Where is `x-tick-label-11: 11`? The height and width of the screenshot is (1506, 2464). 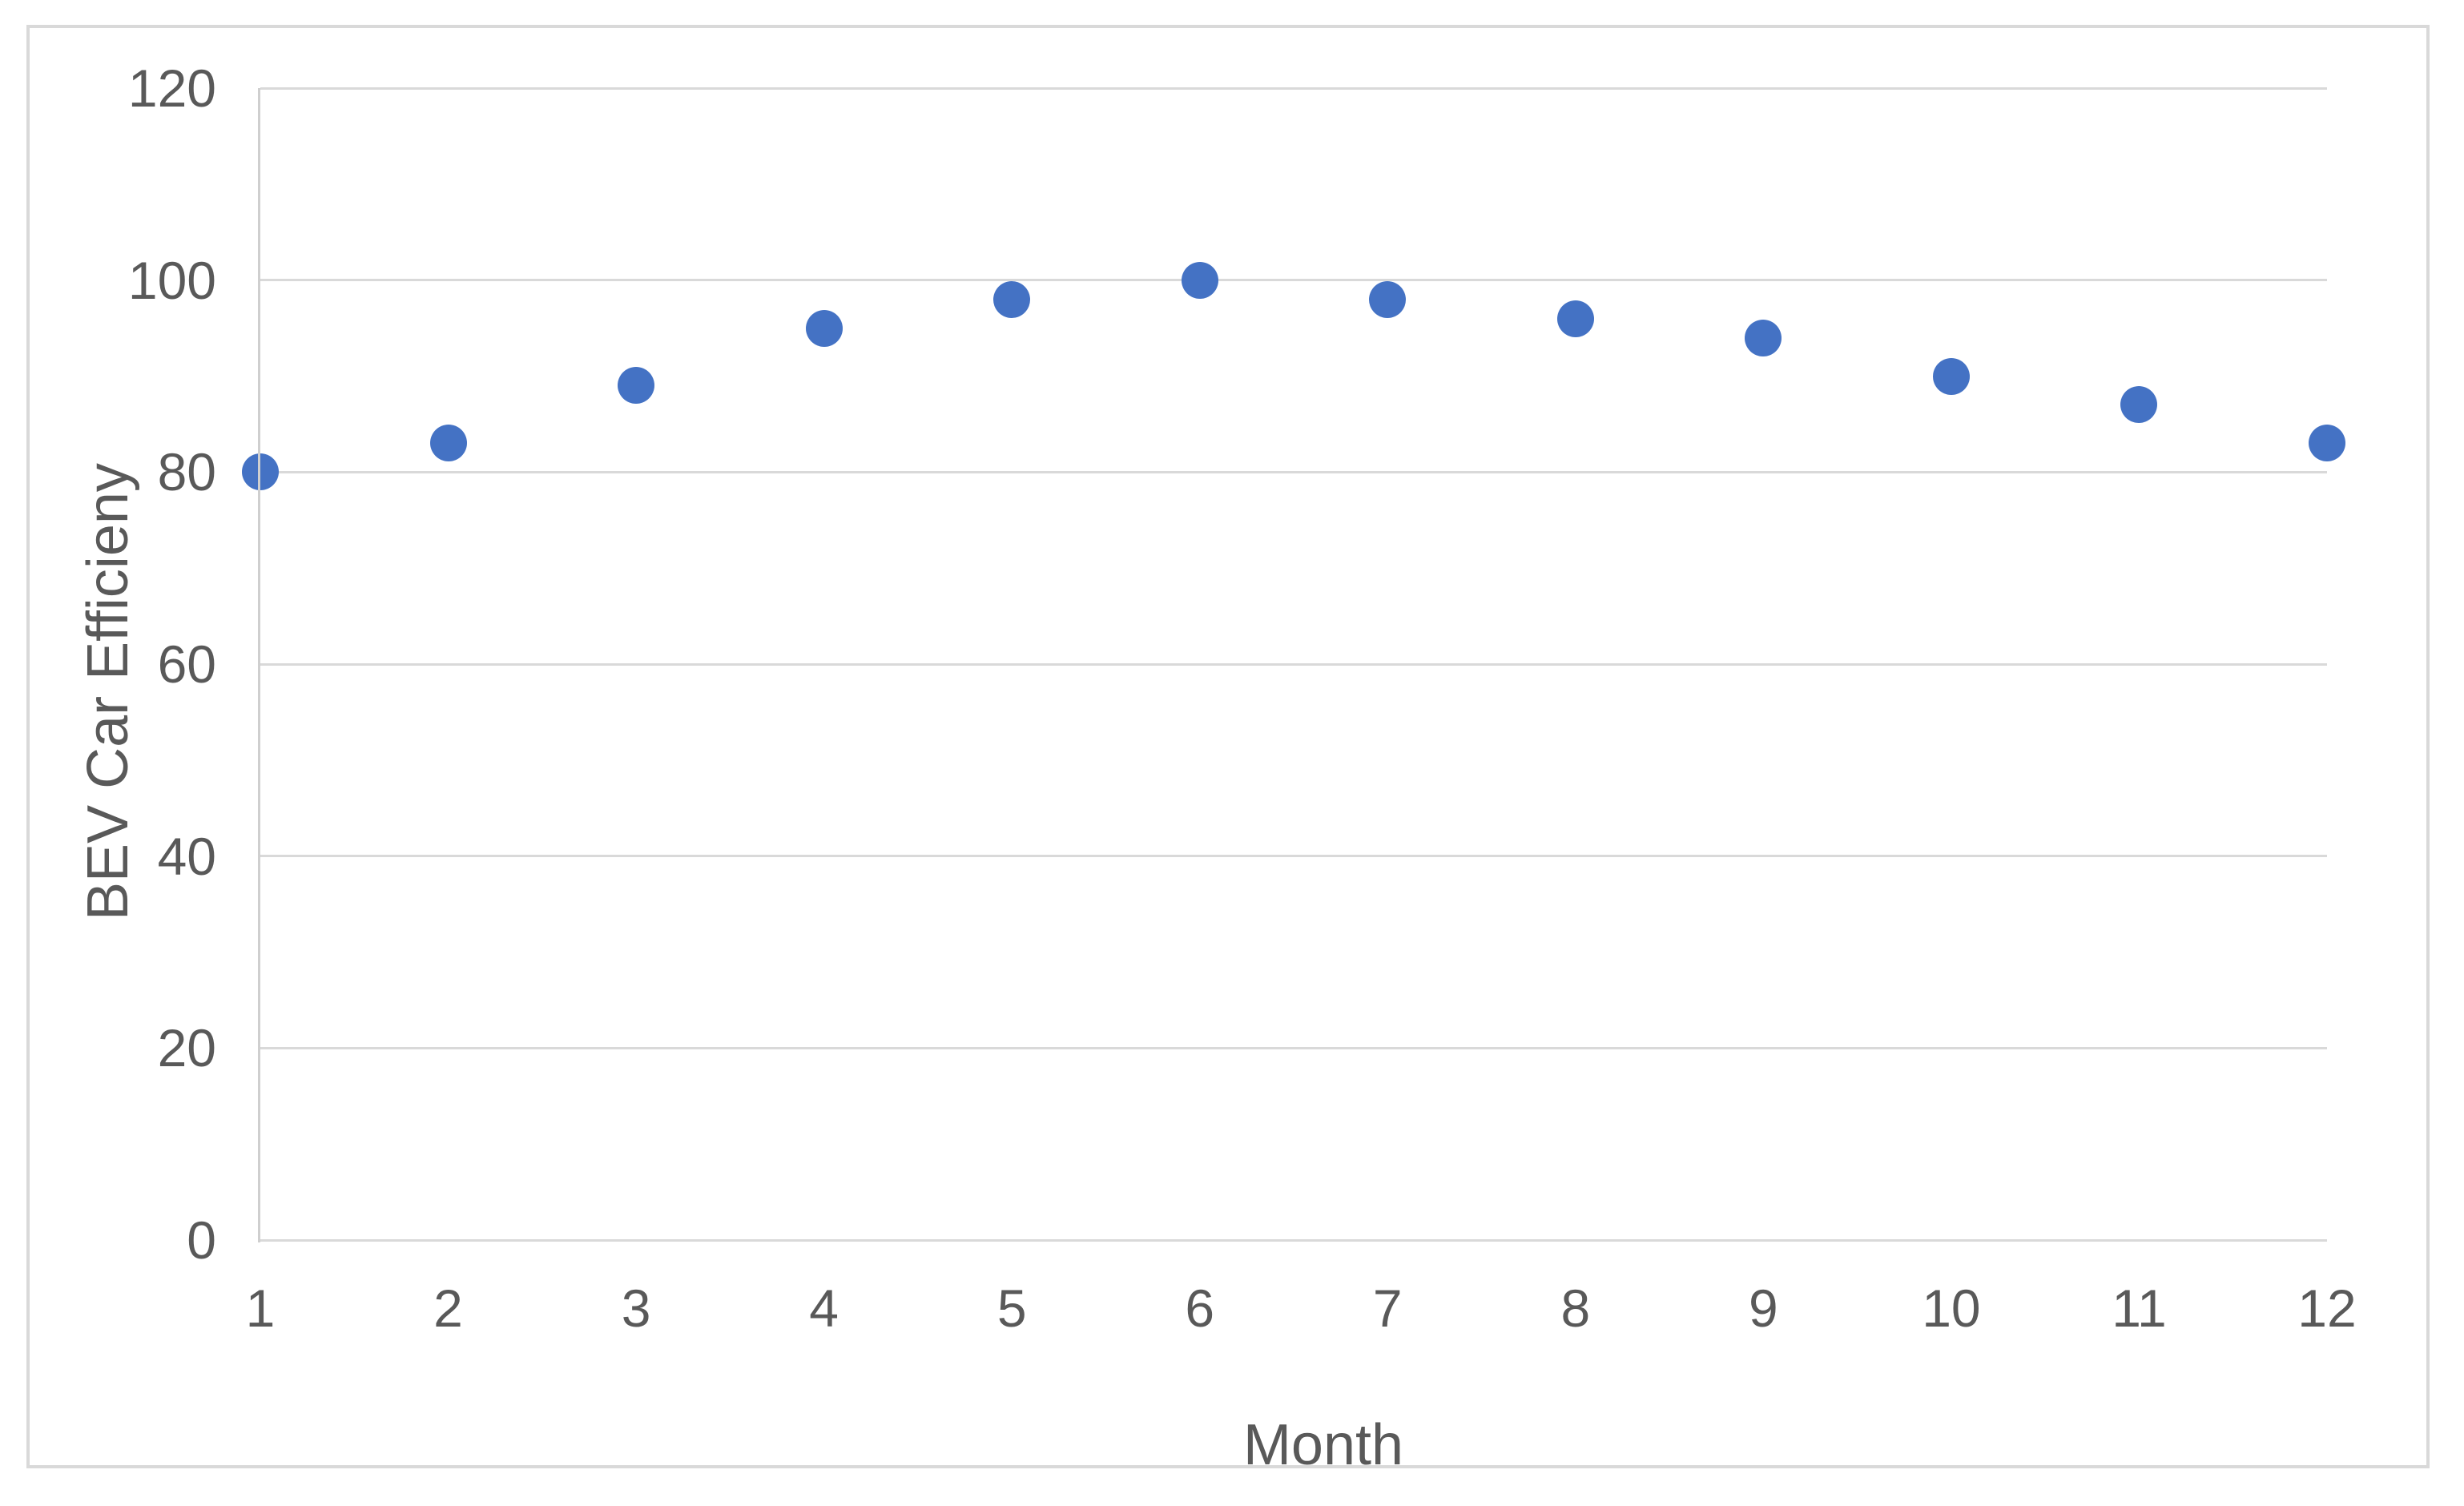
x-tick-label-11: 11 is located at coordinates (2139, 1308).